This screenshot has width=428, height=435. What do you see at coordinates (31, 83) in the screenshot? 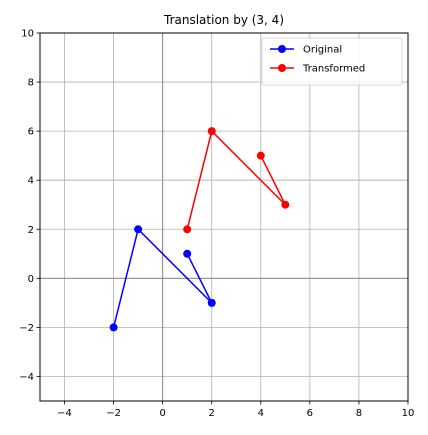
I see `y-tick-label: 8` at bounding box center [31, 83].